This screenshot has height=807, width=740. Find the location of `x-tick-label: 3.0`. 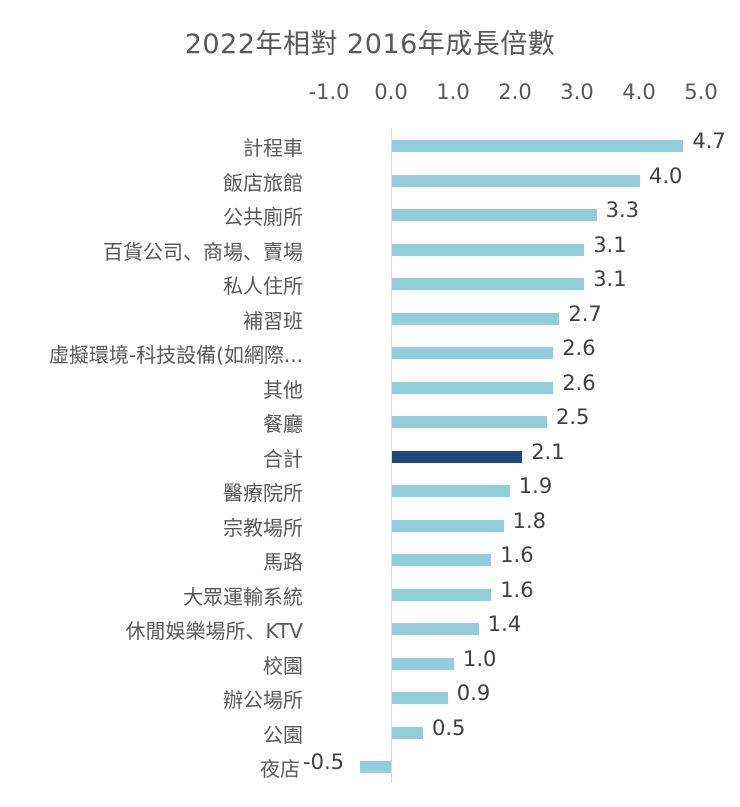

x-tick-label: 3.0 is located at coordinates (577, 92).